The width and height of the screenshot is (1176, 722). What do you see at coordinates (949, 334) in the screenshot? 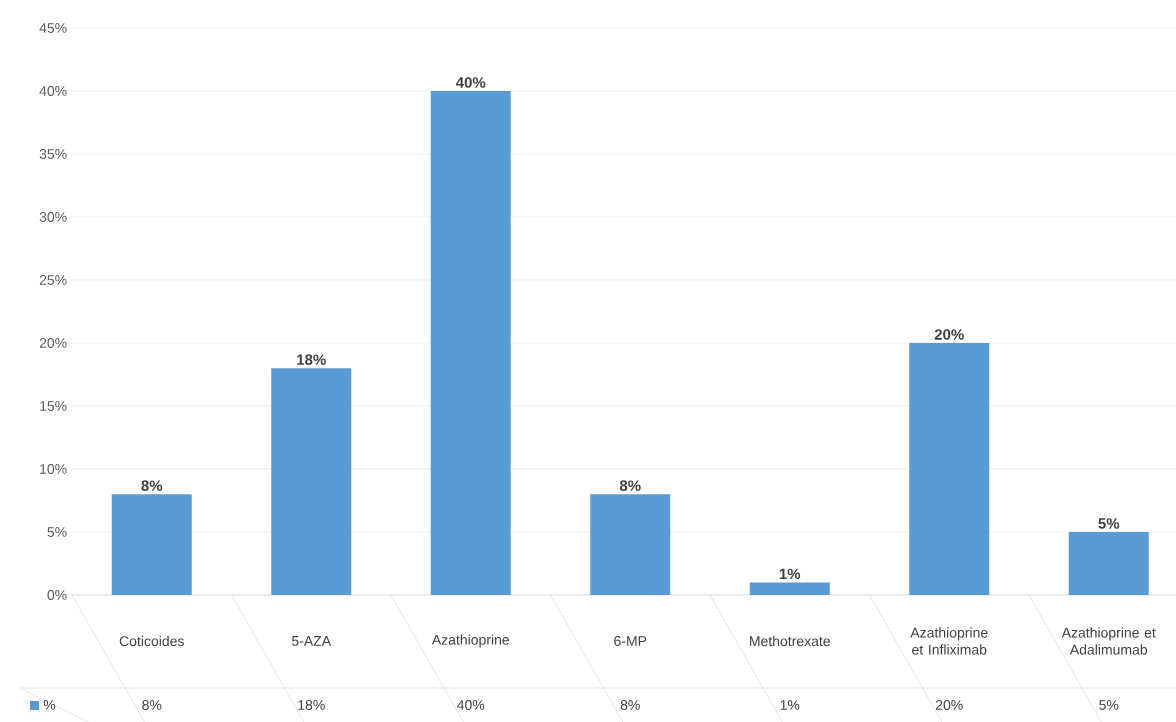
I see `text: 20%` at bounding box center [949, 334].